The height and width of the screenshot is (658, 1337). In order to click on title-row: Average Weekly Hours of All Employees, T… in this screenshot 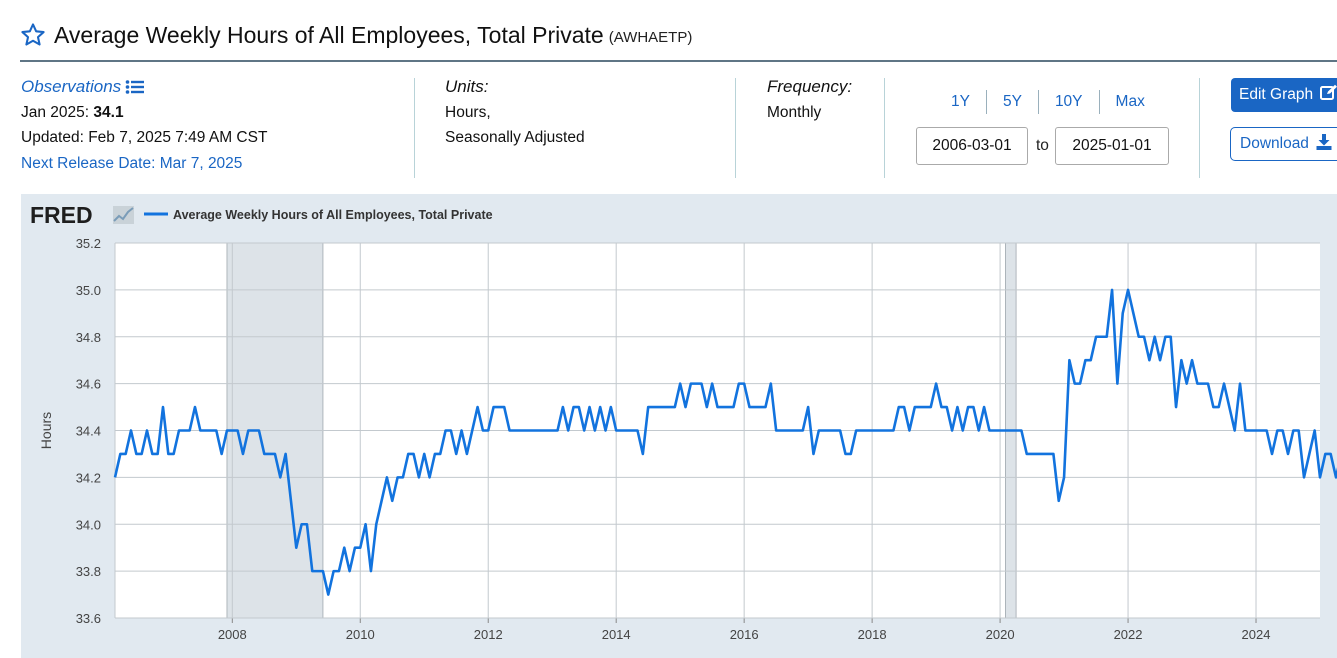, I will do `click(356, 35)`.